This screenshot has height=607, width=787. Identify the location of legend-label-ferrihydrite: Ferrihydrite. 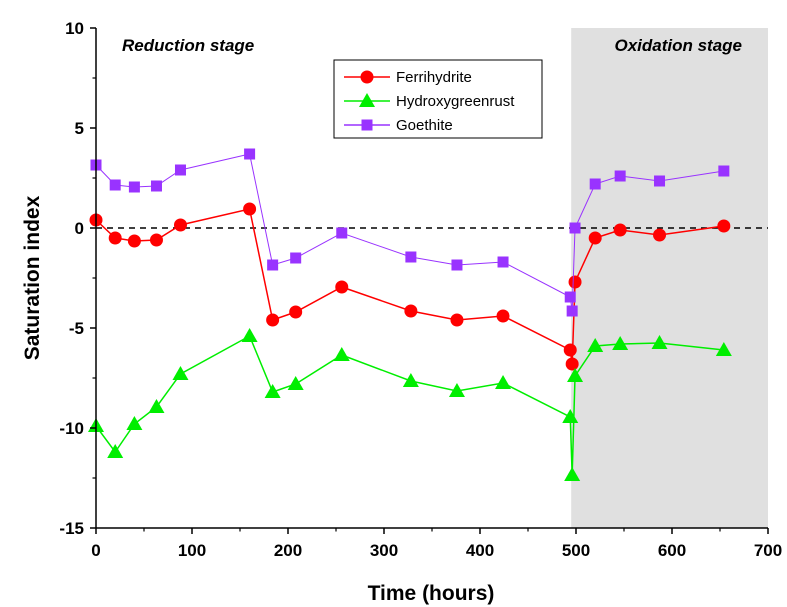
(434, 77).